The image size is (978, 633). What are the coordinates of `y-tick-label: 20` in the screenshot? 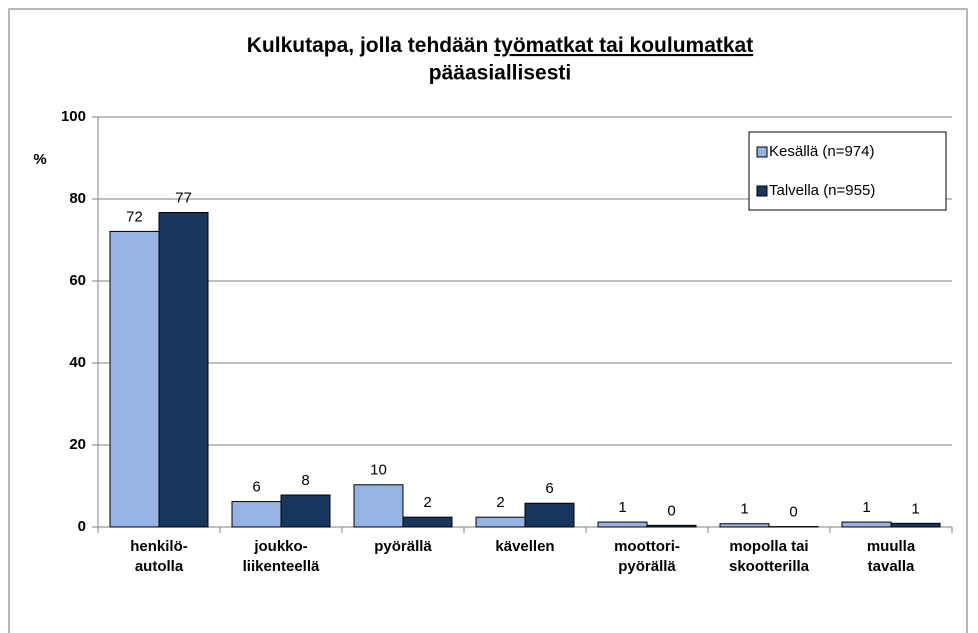 It's located at (77, 444).